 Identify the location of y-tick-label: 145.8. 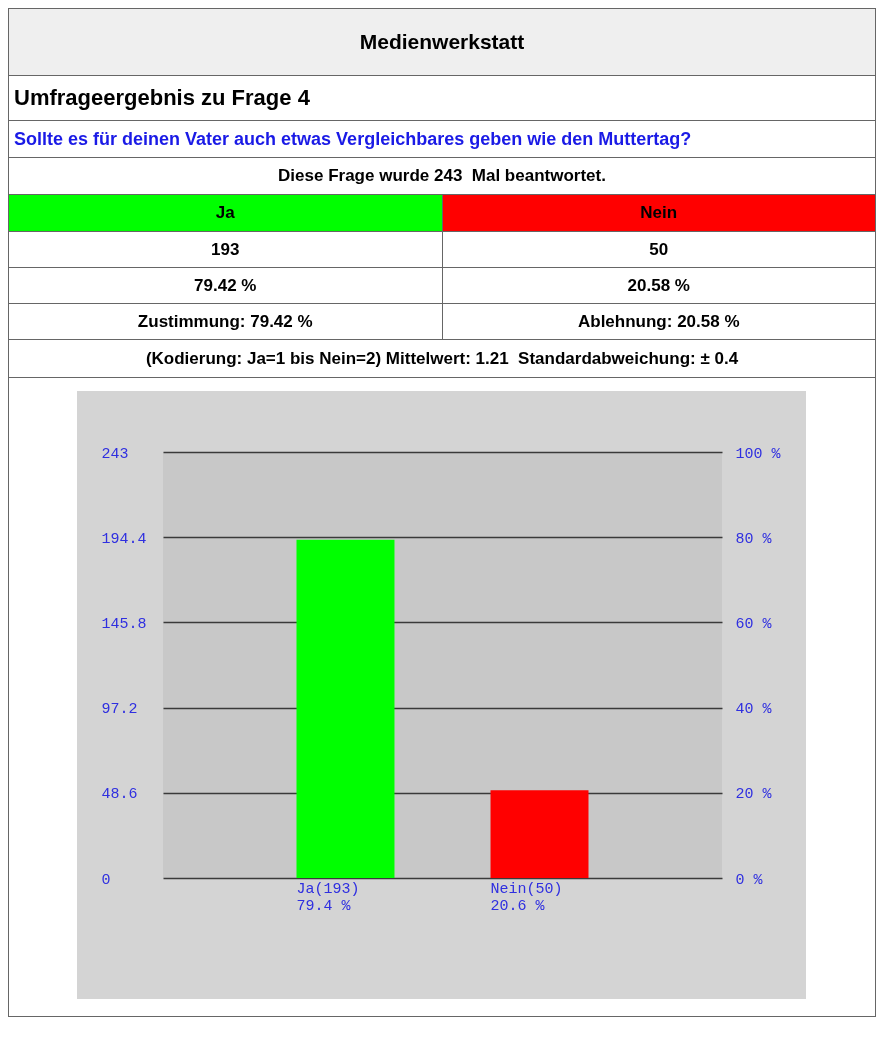
(124, 624).